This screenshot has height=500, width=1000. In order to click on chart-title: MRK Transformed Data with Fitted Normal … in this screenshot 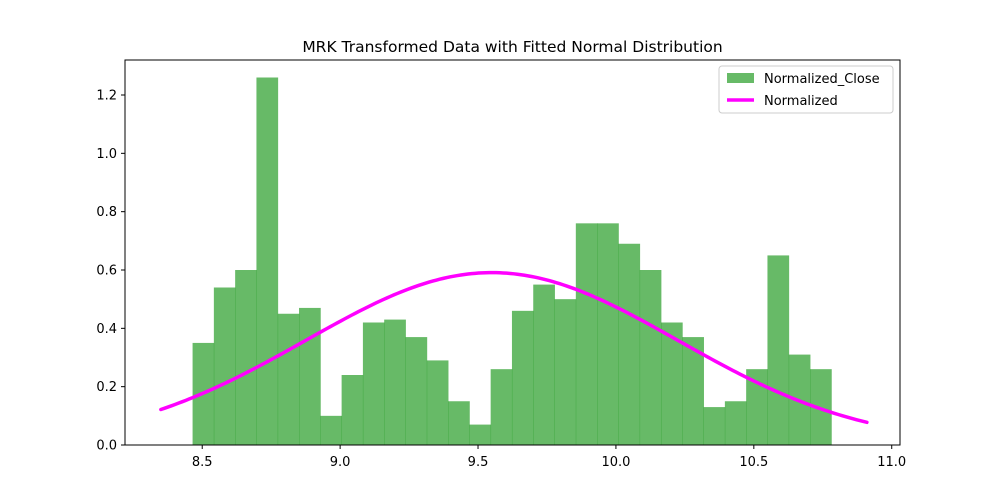, I will do `click(512, 47)`.